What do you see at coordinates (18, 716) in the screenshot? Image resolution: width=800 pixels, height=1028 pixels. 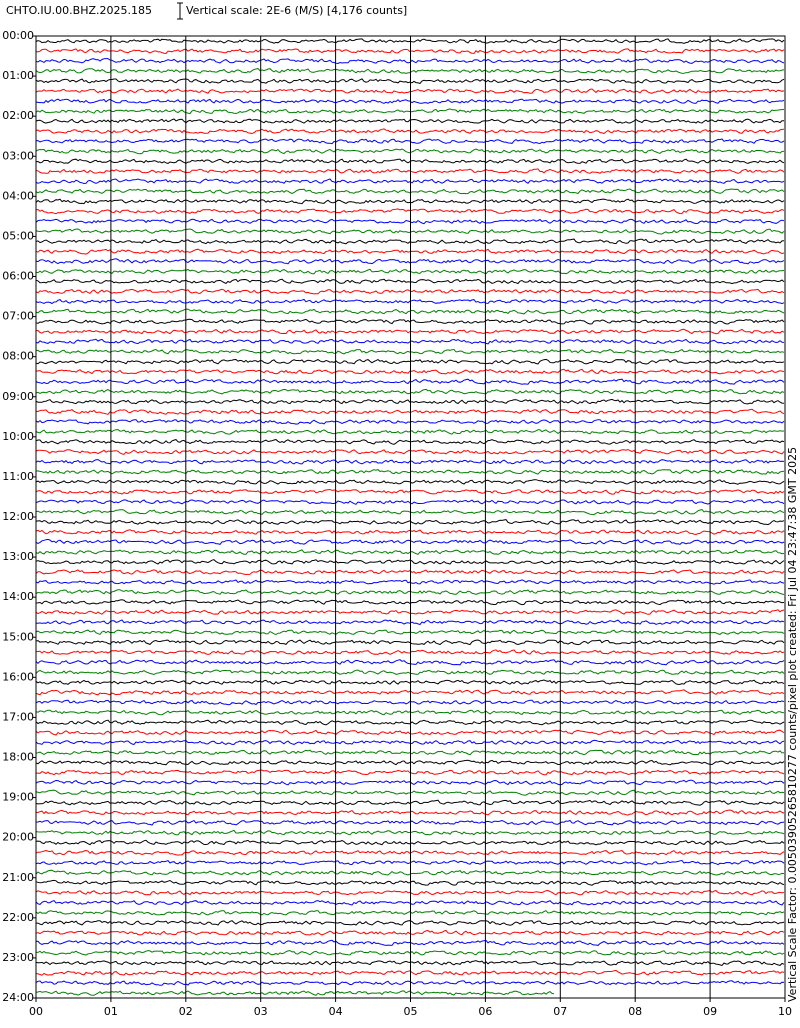 I see `y-tick-label: 17:00` at bounding box center [18, 716].